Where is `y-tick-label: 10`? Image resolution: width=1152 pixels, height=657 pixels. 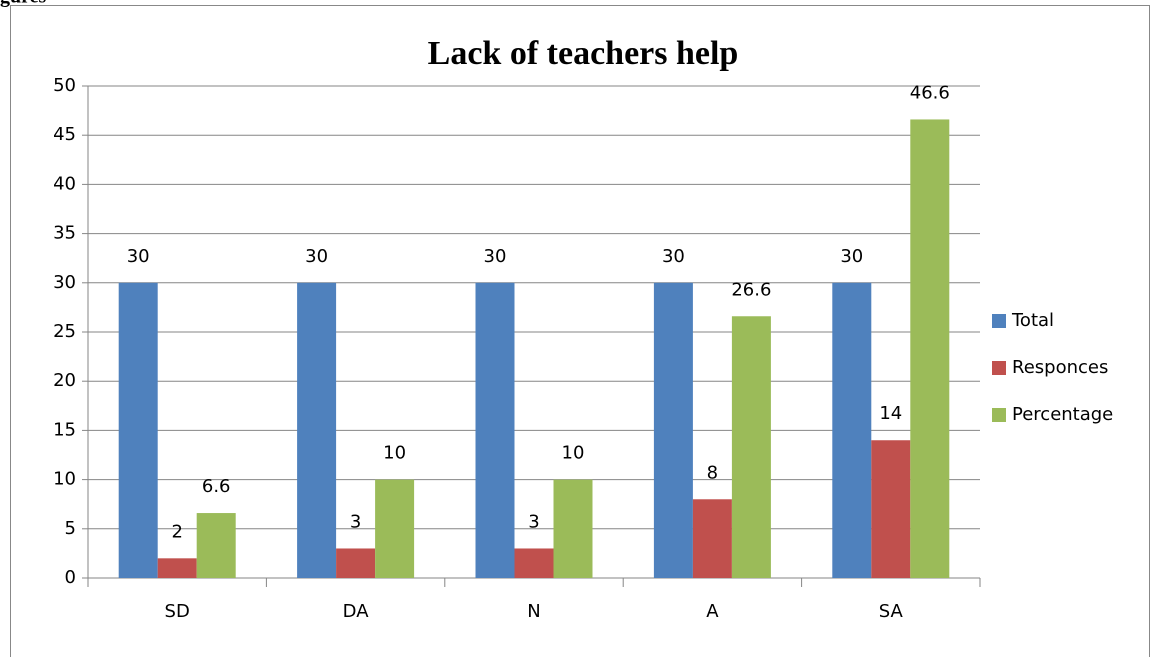 y-tick-label: 10 is located at coordinates (64, 479).